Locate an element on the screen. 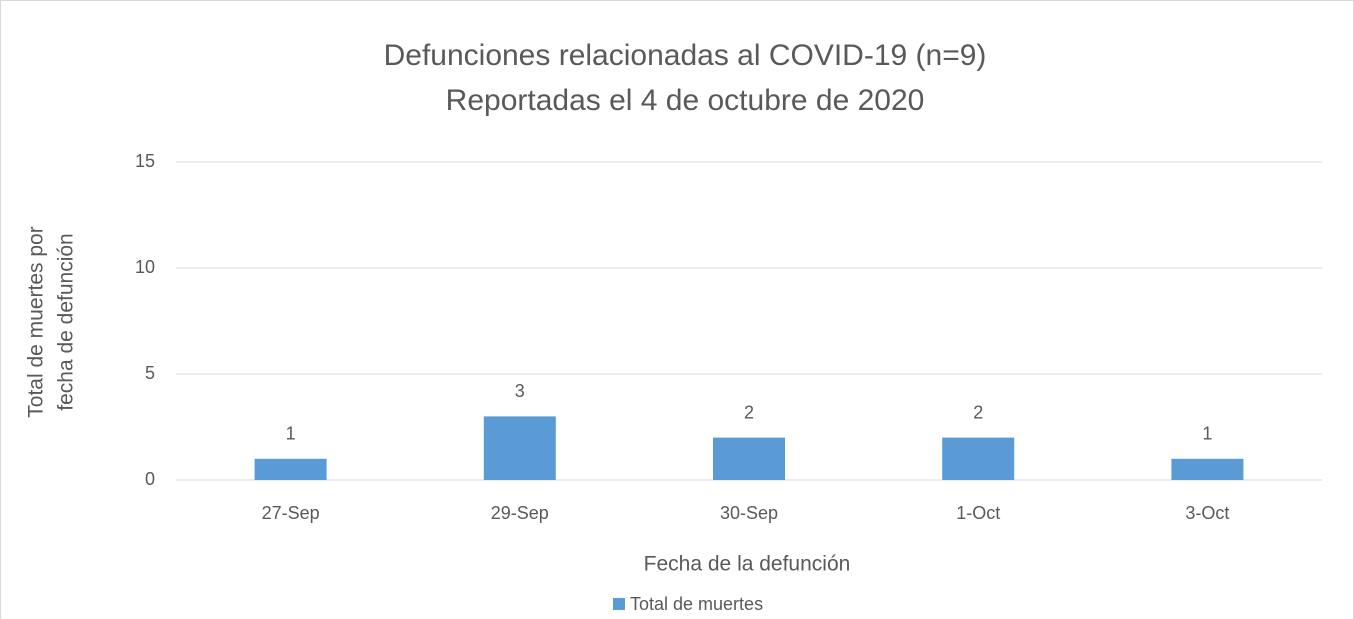 This screenshot has height=619, width=1354. x-tick-label: 27-Sep is located at coordinates (291, 513).